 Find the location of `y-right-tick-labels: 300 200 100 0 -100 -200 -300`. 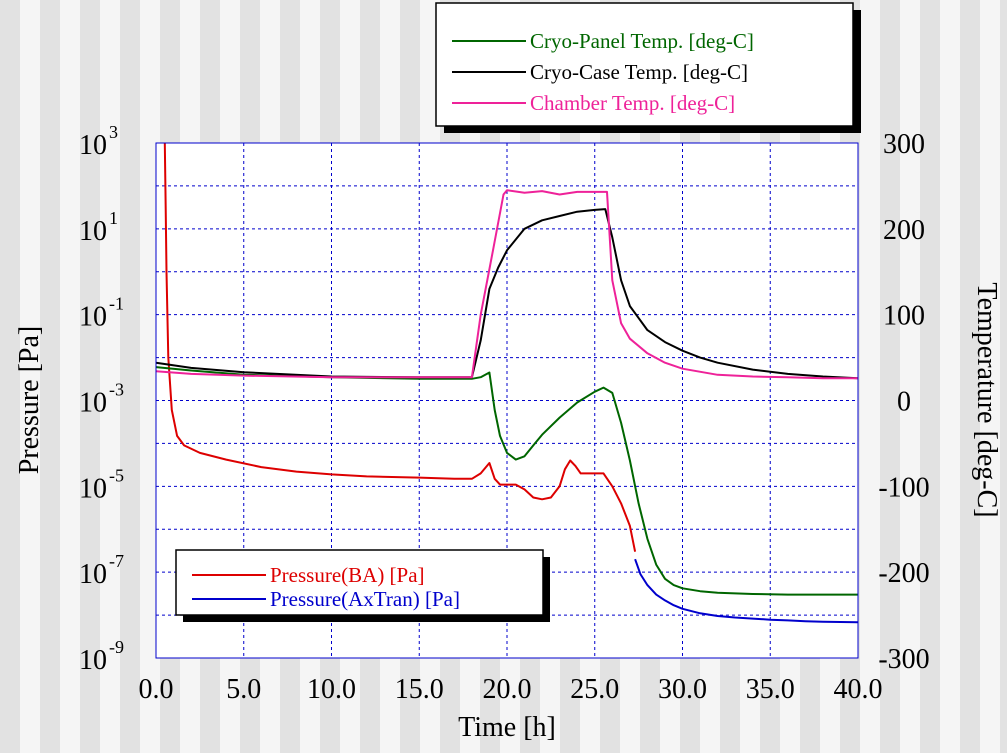

y-right-tick-labels: 300 200 100 0 -100 -200 -300 is located at coordinates (903, 402).